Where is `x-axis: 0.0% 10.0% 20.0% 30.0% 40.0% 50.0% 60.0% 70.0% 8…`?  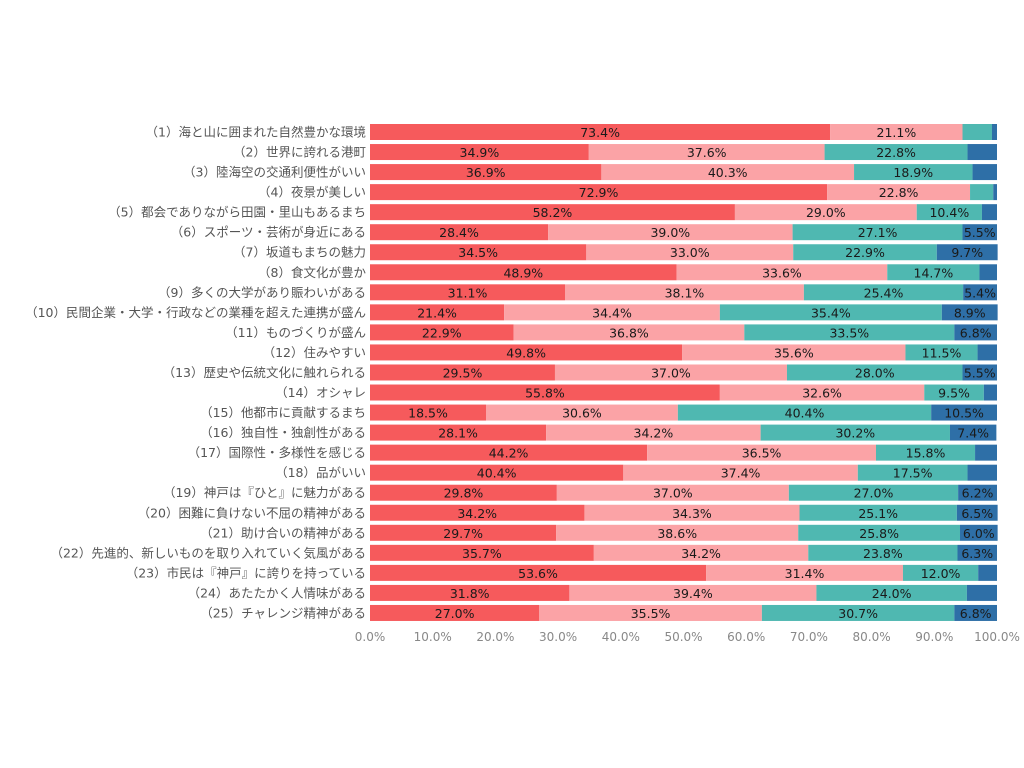
x-axis: 0.0% 10.0% 20.0% 30.0% 40.0% 50.0% 60.0% 70.0% 8… is located at coordinates (687, 637).